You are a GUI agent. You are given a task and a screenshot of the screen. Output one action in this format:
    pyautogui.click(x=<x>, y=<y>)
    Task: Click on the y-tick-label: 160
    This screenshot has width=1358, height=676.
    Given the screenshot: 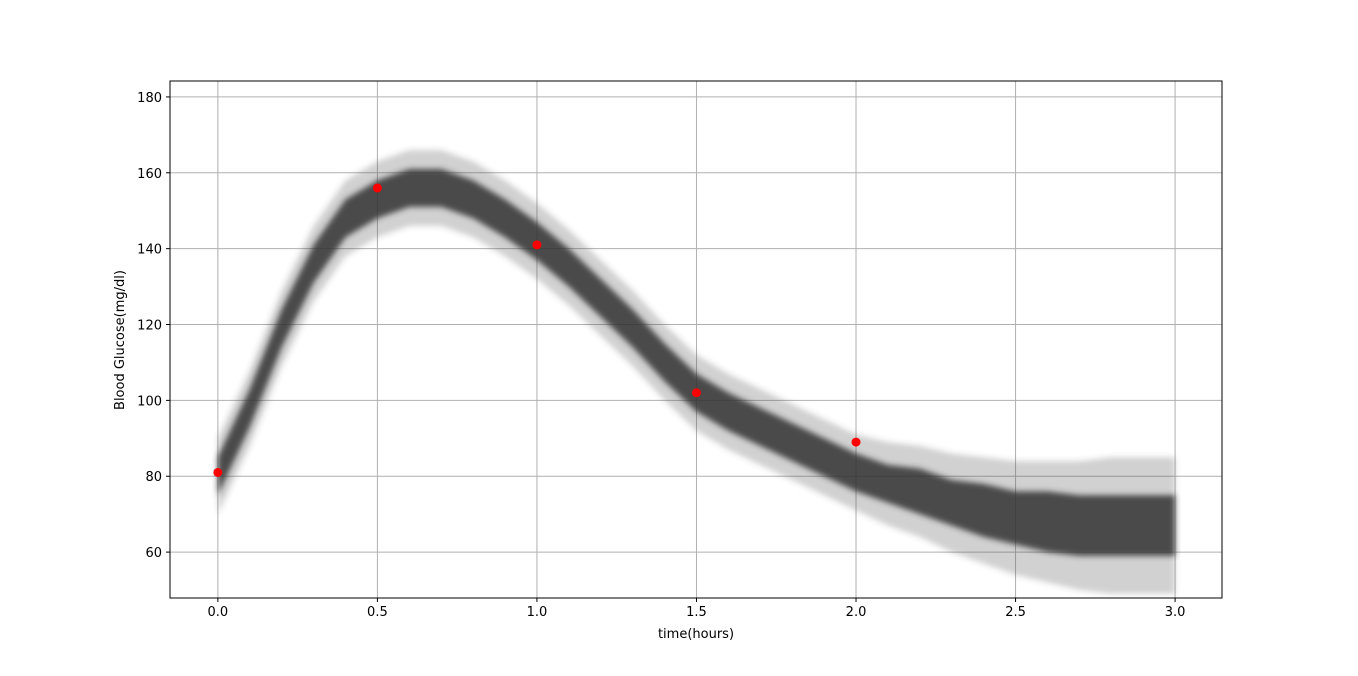 What is the action you would take?
    pyautogui.click(x=149, y=174)
    